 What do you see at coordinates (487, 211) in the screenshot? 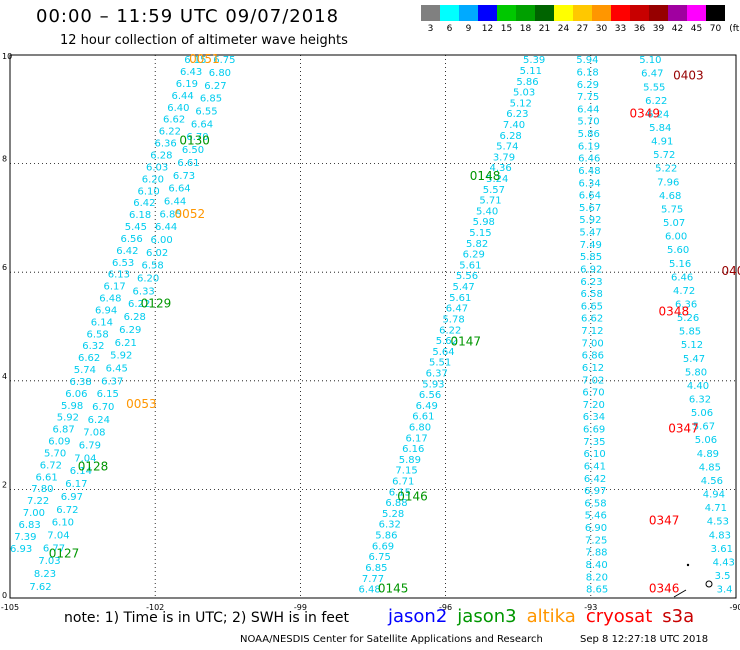
I see `wave-height-label: 5.40` at bounding box center [487, 211].